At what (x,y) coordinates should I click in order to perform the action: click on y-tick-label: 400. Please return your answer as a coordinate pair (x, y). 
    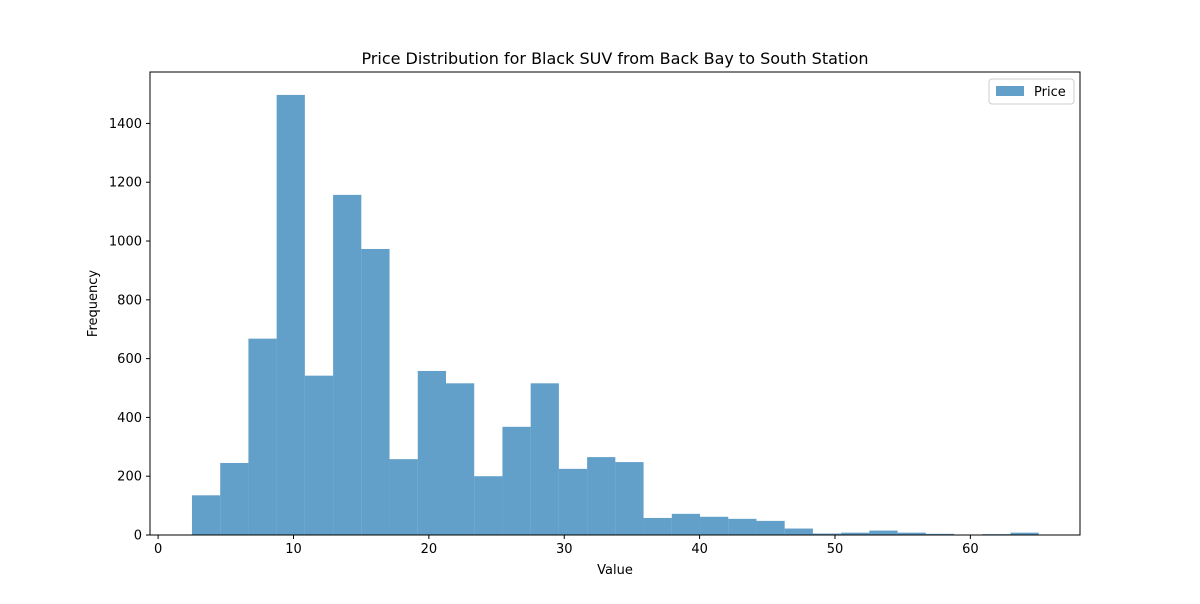
    Looking at the image, I should click on (129, 418).